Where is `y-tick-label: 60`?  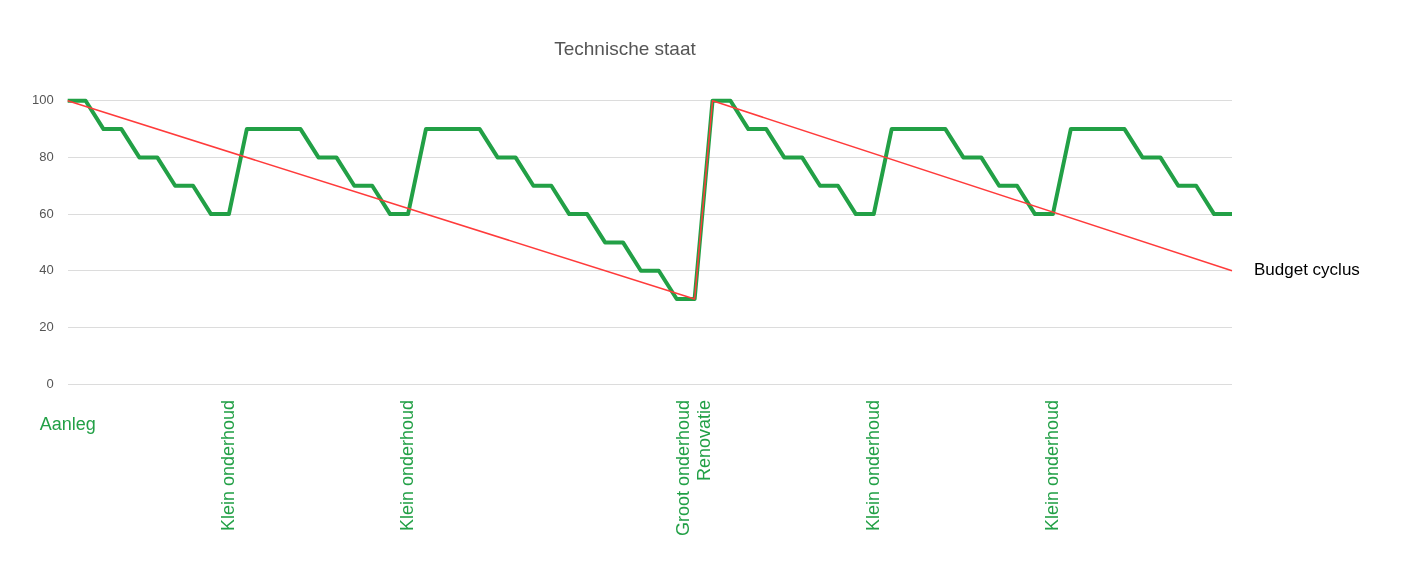
y-tick-label: 60 is located at coordinates (46, 213).